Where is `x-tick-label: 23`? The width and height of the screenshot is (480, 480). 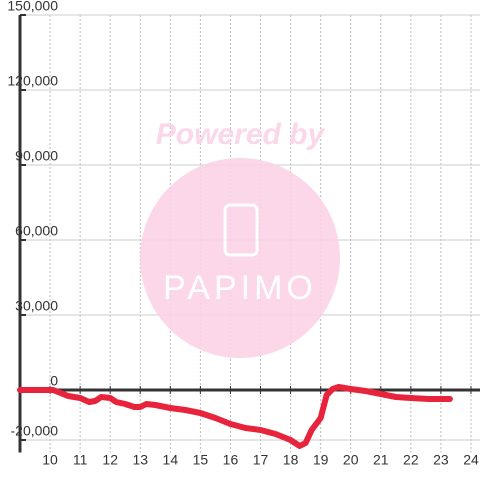
x-tick-label: 23 is located at coordinates (441, 460).